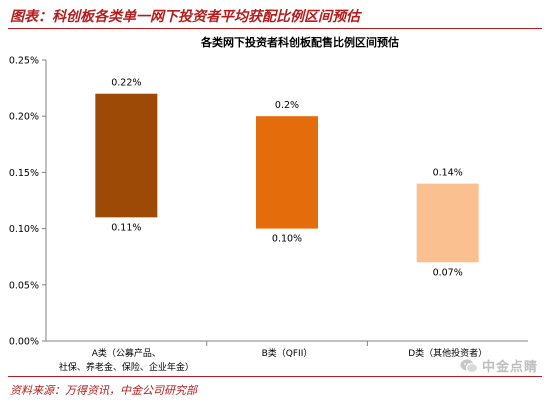 This screenshot has height=405, width=550. I want to click on watermark-text: 中金点睛, so click(509, 367).